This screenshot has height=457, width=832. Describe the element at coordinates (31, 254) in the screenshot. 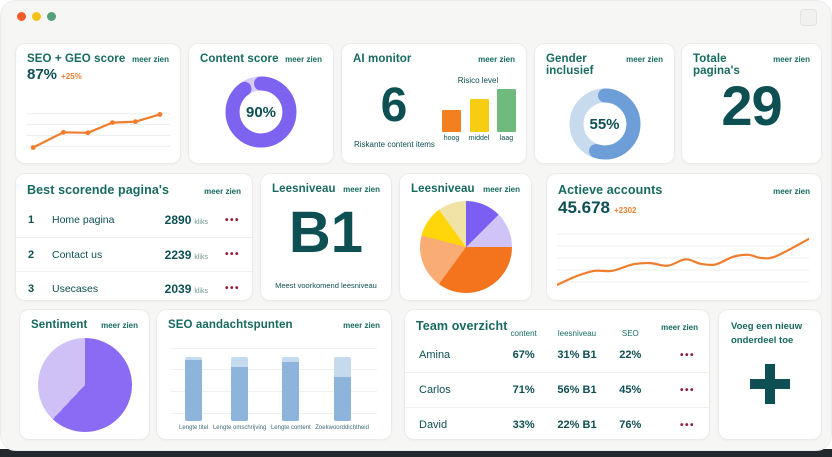

I see `rank: 2` at that location.